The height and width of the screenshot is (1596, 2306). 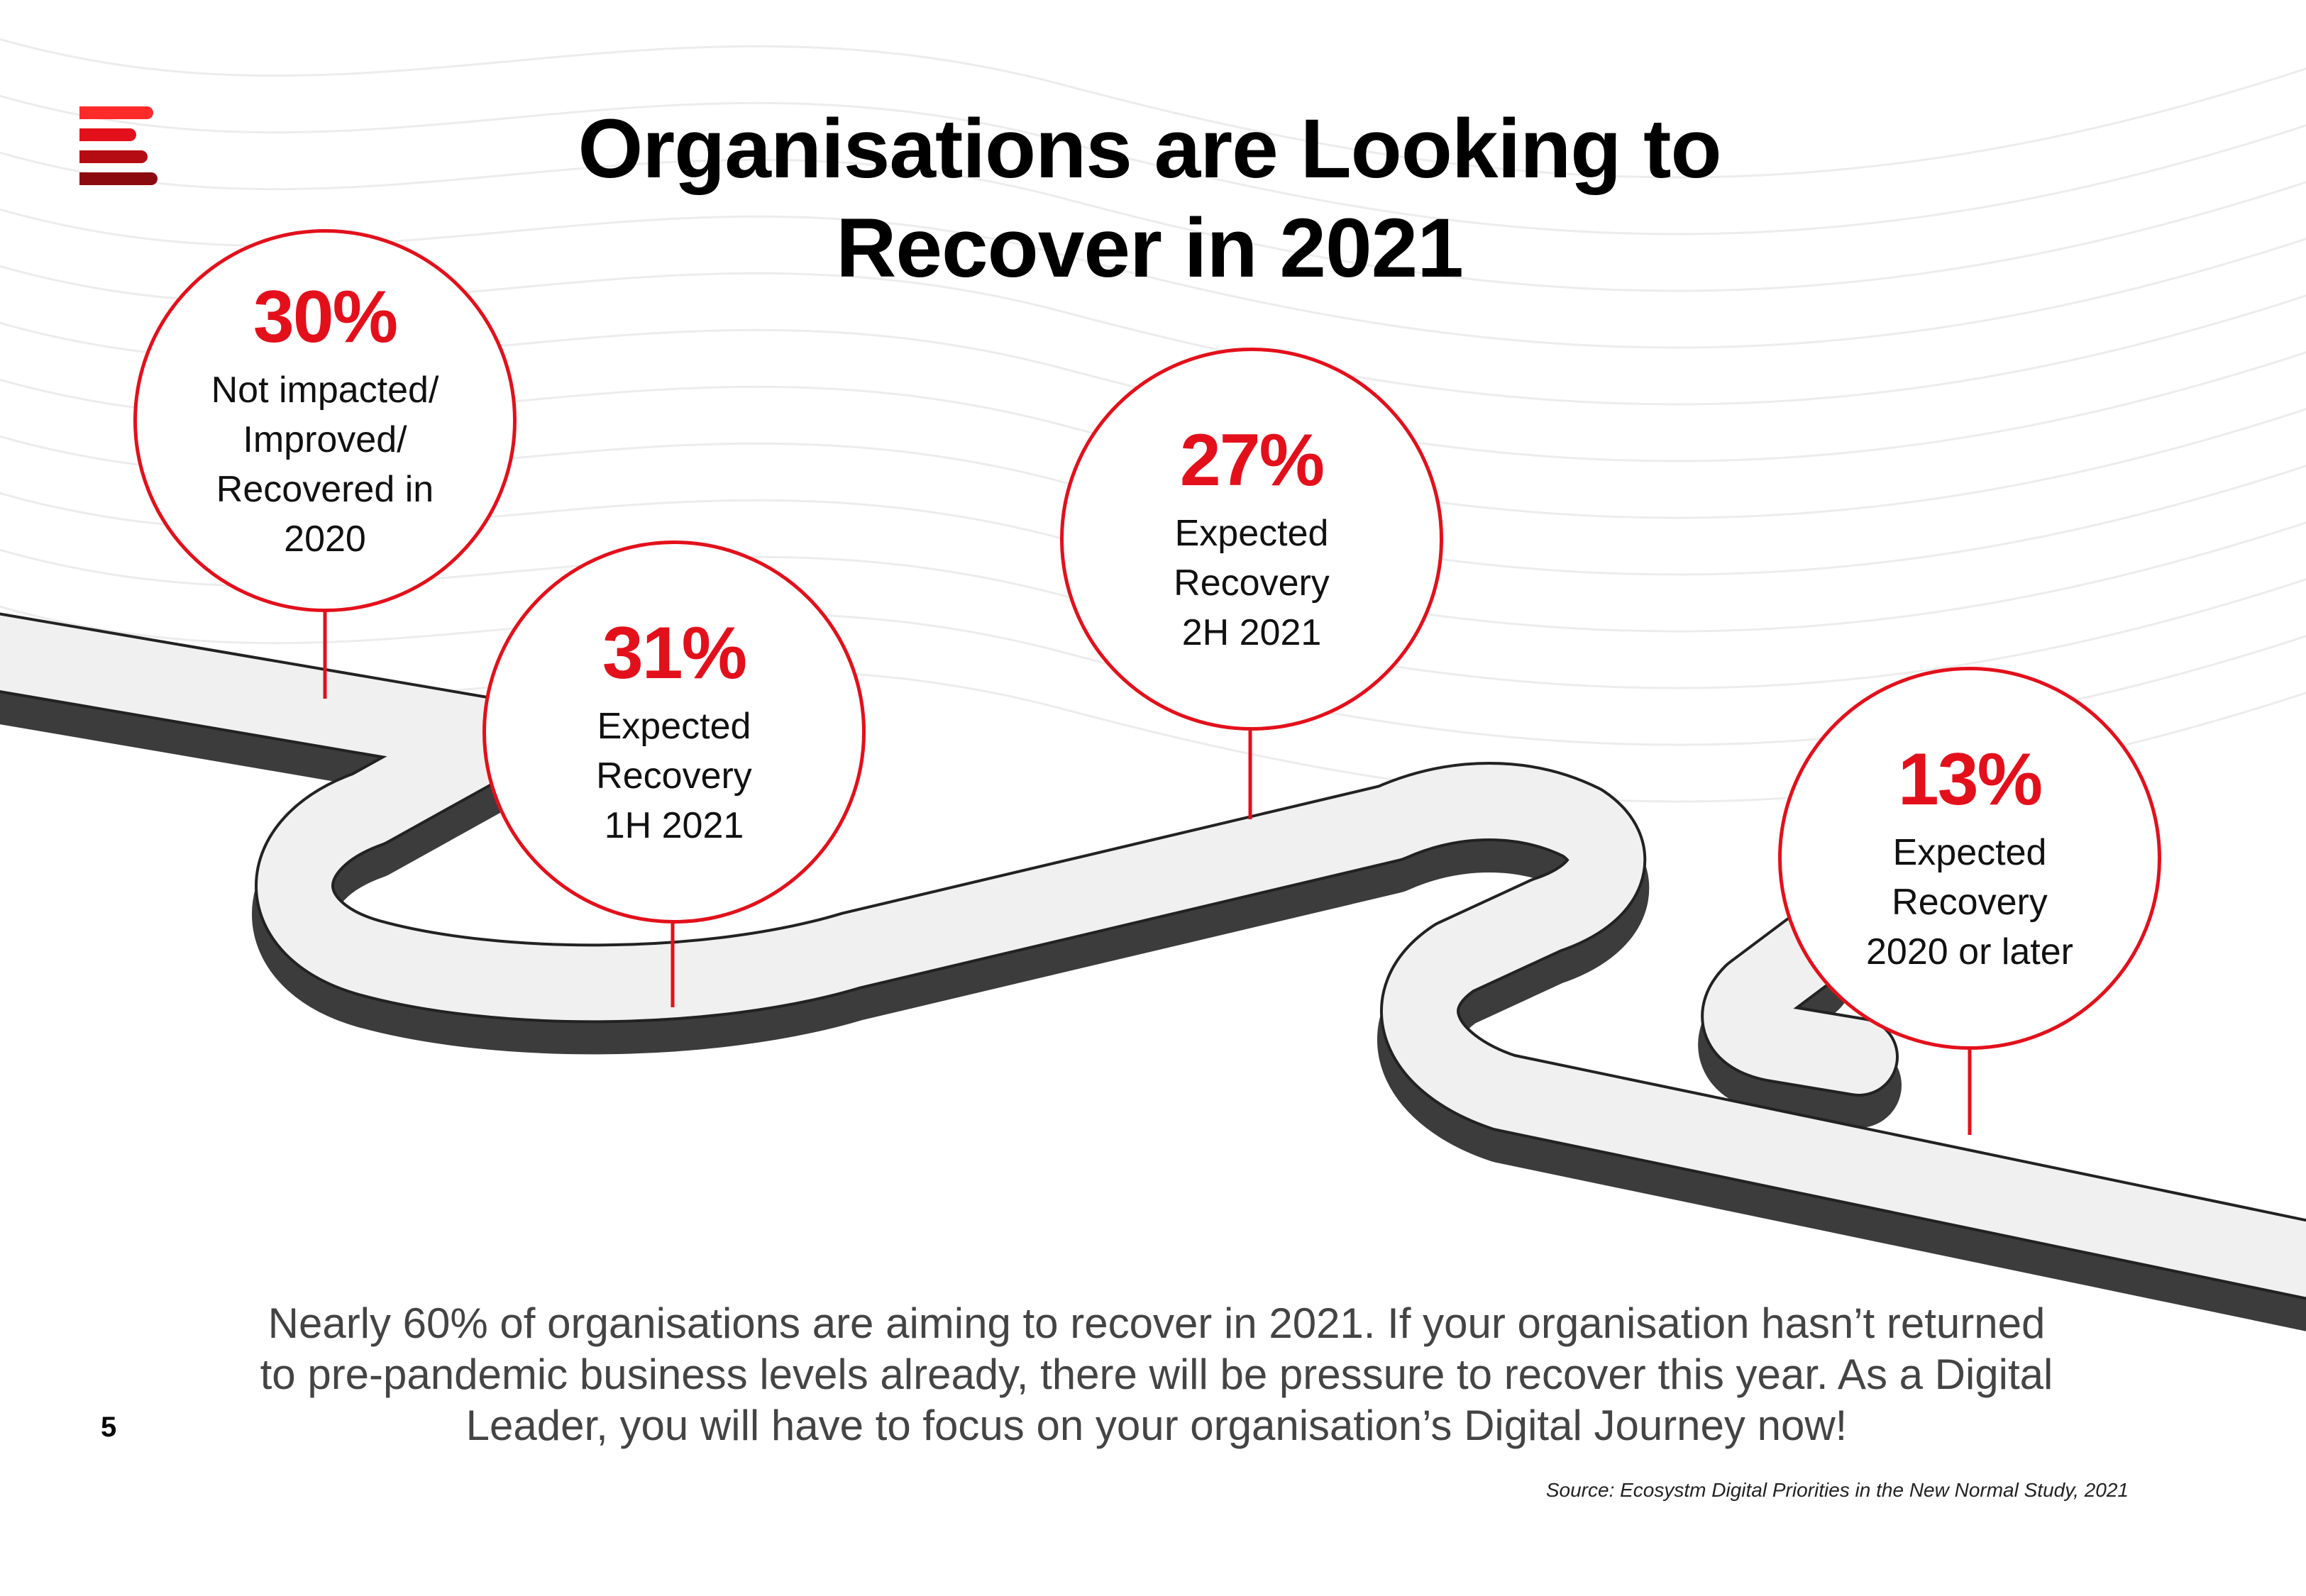 What do you see at coordinates (674, 825) in the screenshot?
I see `milestone-label-line: 1H 2021` at bounding box center [674, 825].